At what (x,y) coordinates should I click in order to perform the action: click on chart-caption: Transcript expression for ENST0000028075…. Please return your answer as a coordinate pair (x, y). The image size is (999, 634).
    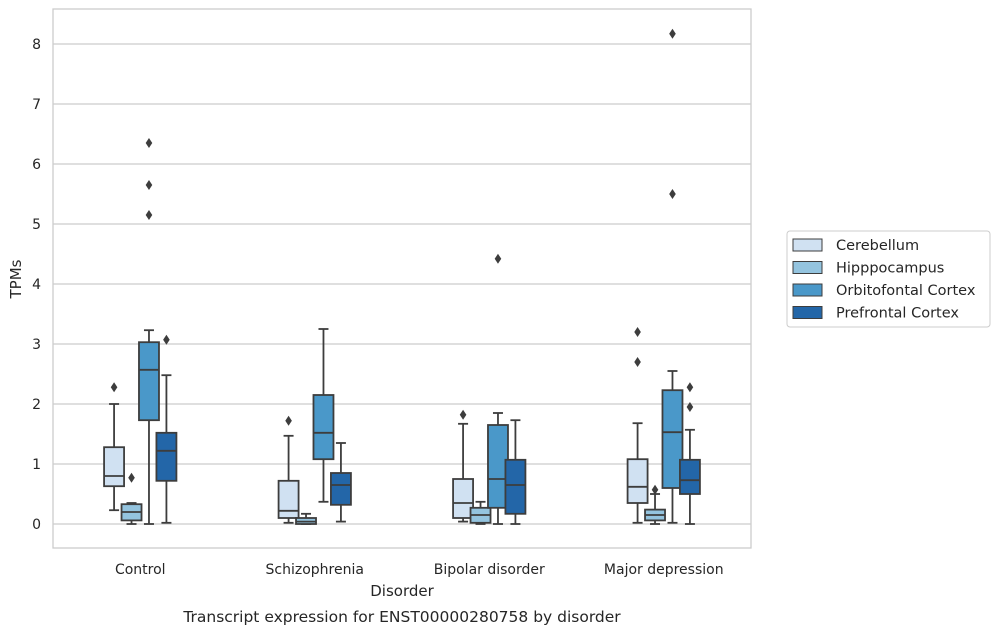
    Looking at the image, I should click on (401, 617).